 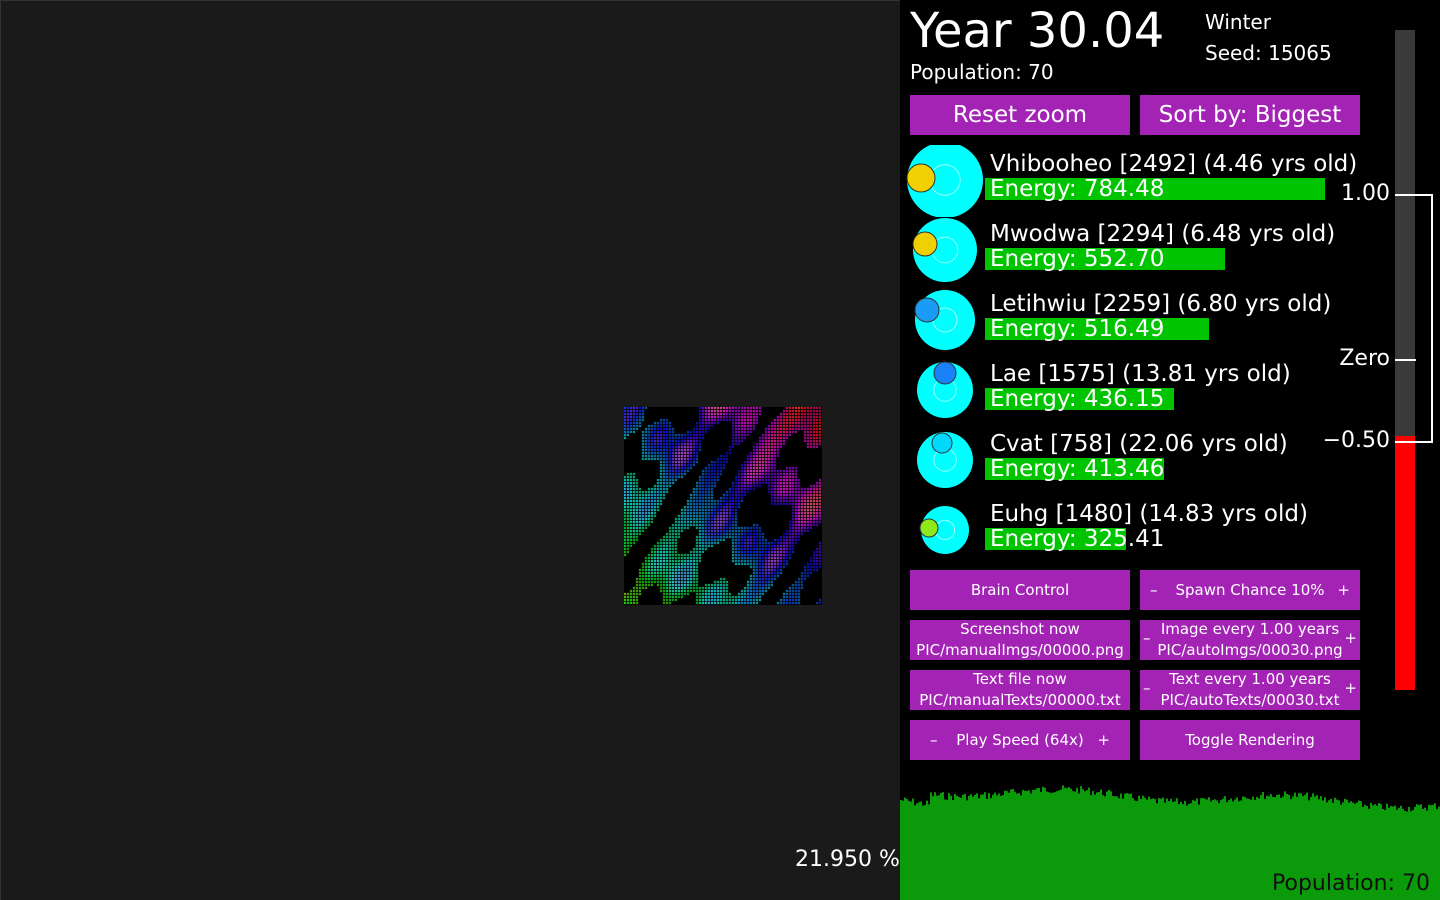 What do you see at coordinates (1238, 22) in the screenshot?
I see `season-label: Winter` at bounding box center [1238, 22].